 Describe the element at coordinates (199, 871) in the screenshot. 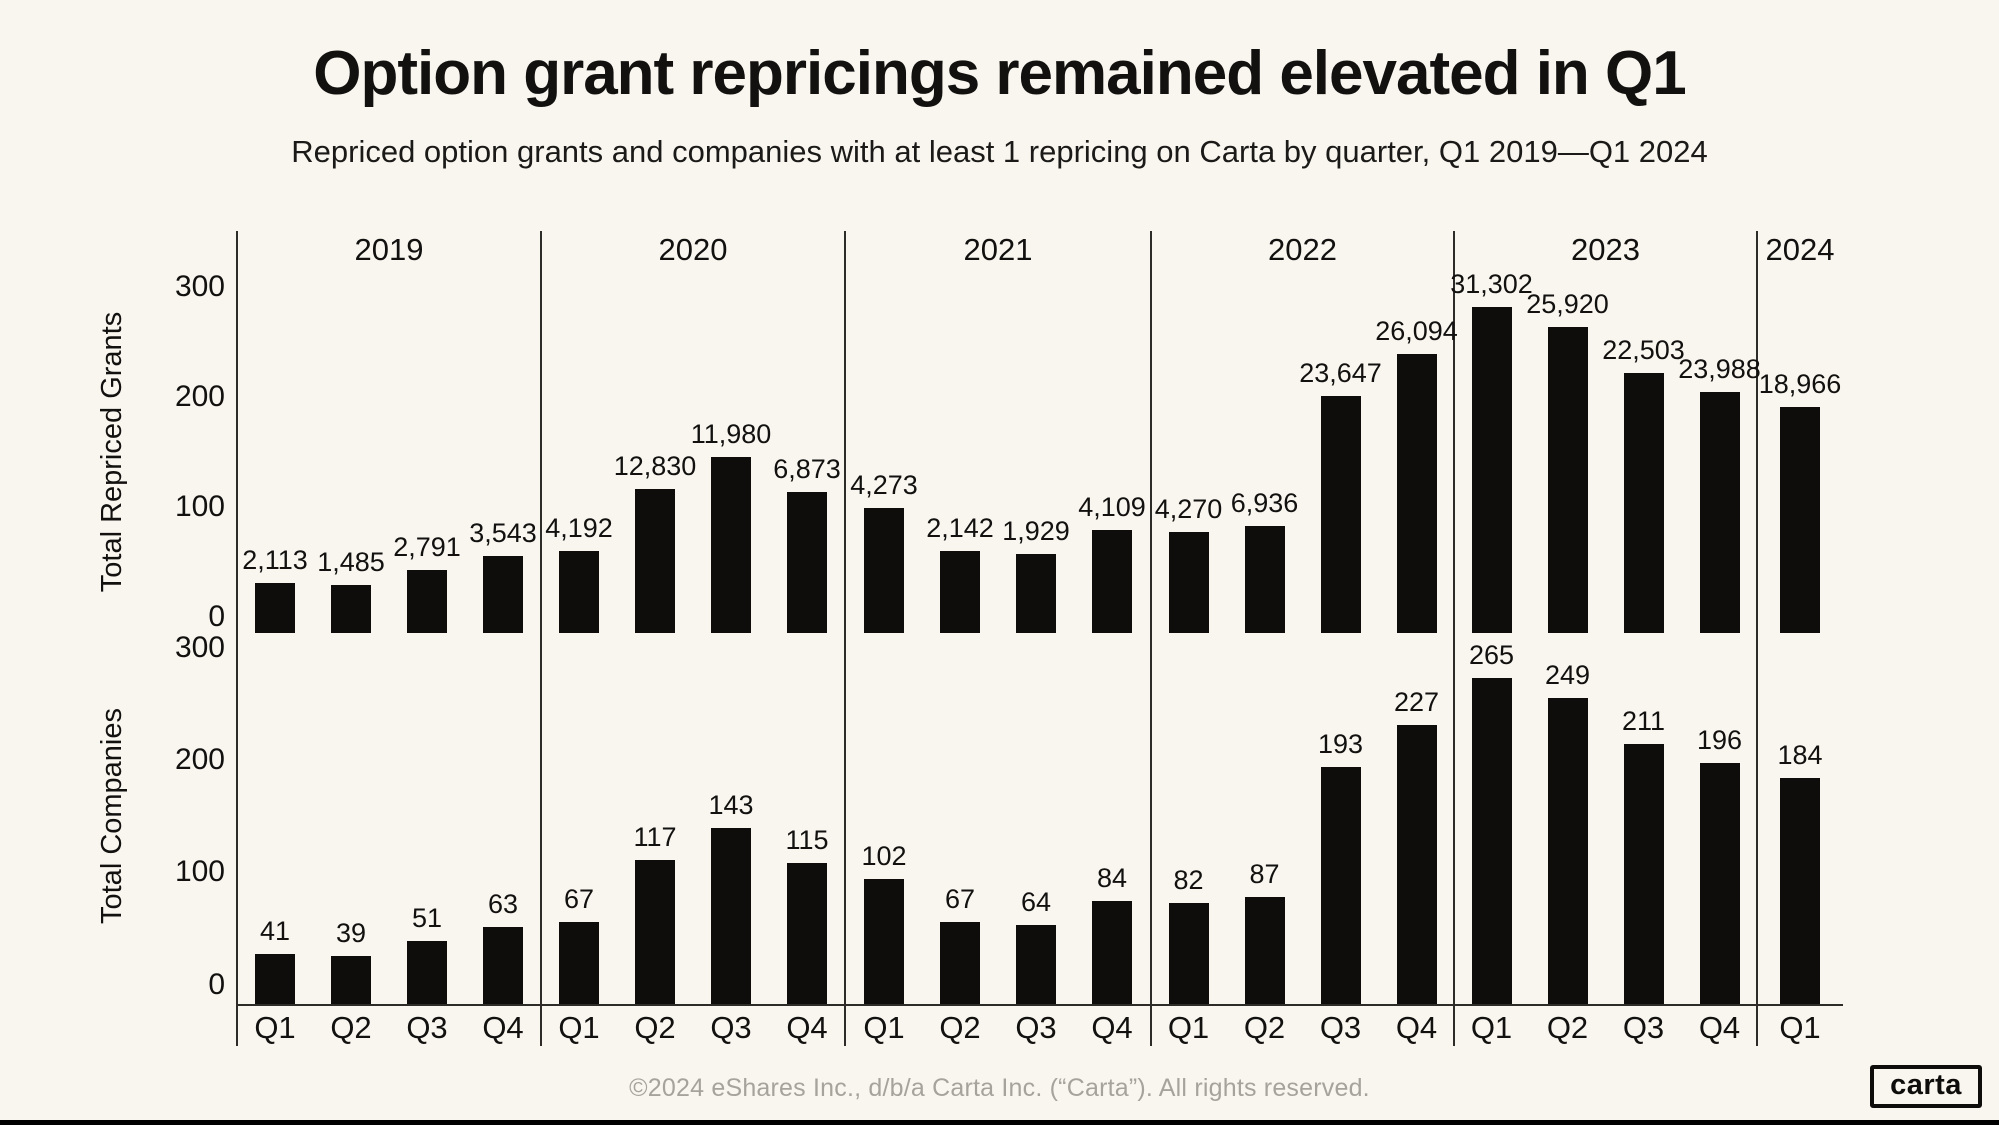

I see `ytick-bottom-100: 100` at that location.